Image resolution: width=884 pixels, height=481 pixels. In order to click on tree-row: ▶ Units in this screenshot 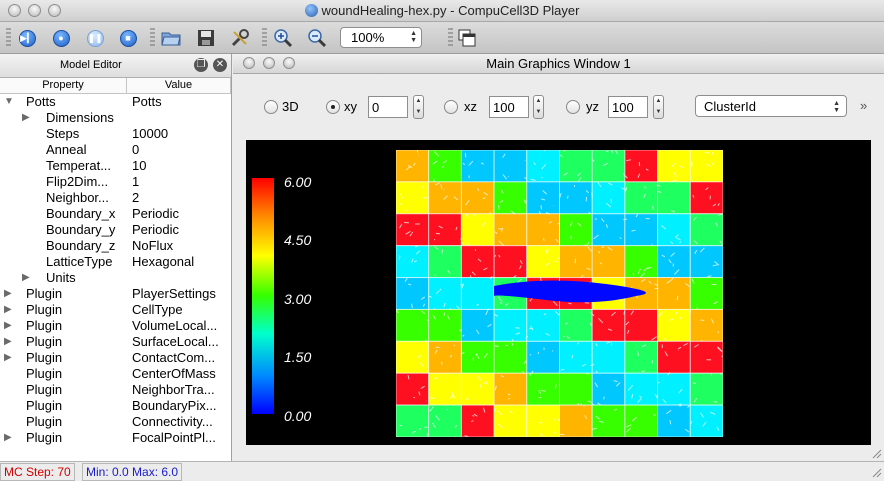, I will do `click(115, 278)`.